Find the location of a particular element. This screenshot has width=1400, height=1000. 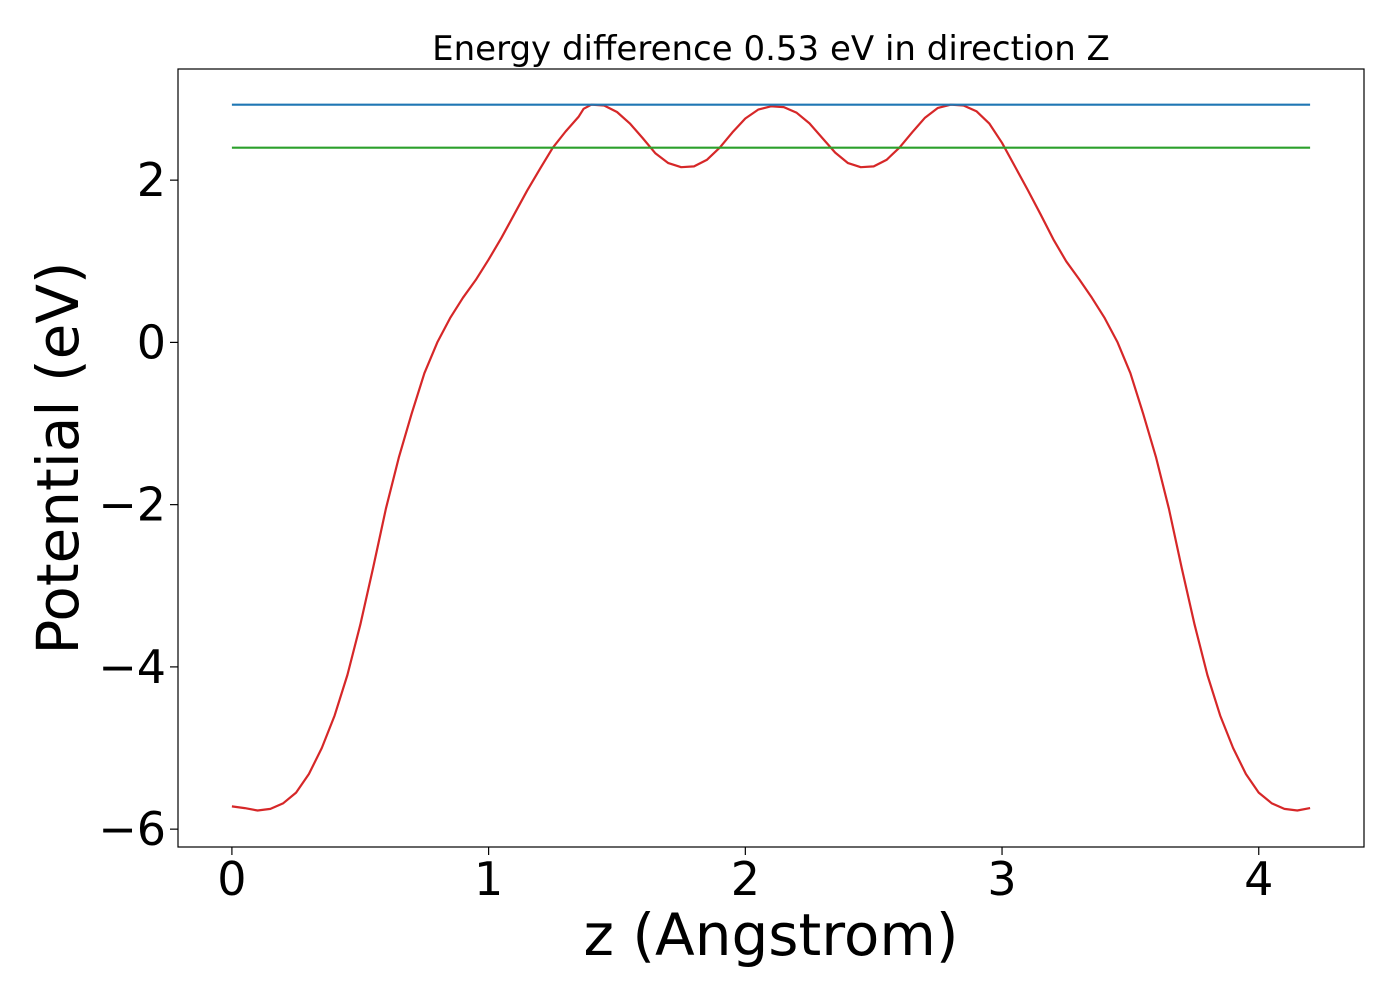

x-tick-label: 4 is located at coordinates (1258, 879).